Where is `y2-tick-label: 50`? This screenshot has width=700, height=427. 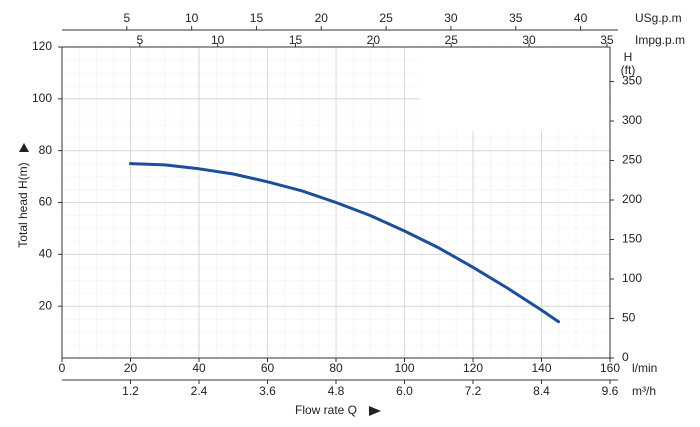
y2-tick-label: 50 is located at coordinates (629, 318).